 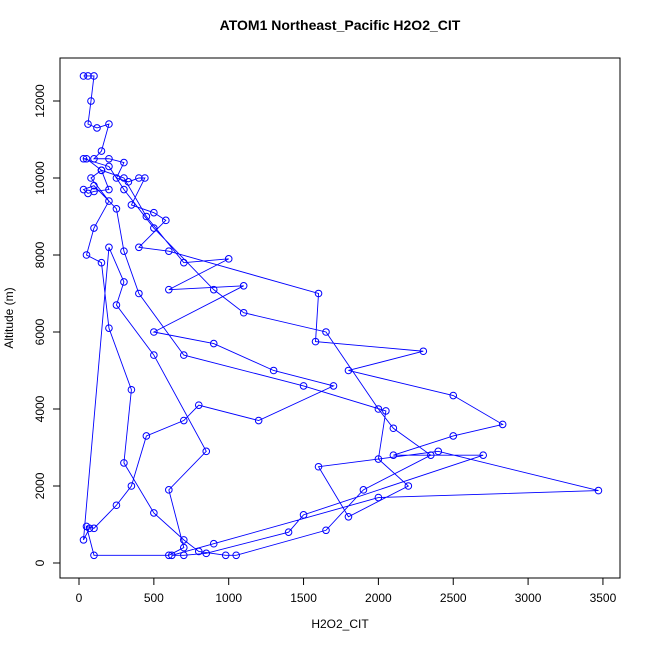 What do you see at coordinates (303, 598) in the screenshot?
I see `x-tick-label: 1500` at bounding box center [303, 598].